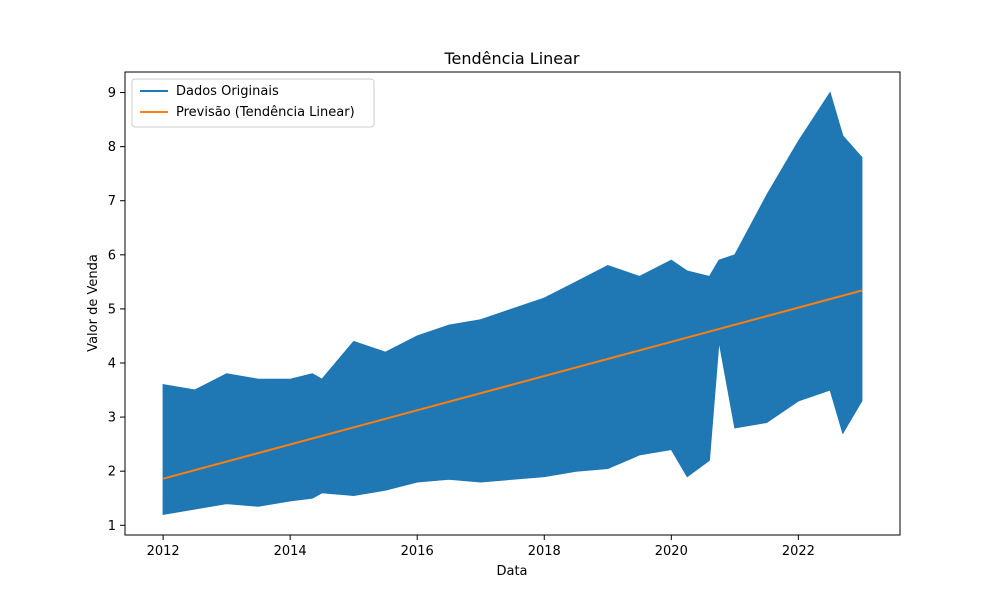 The height and width of the screenshot is (600, 1000). Describe the element at coordinates (112, 93) in the screenshot. I see `y-tick-label: 9` at that location.